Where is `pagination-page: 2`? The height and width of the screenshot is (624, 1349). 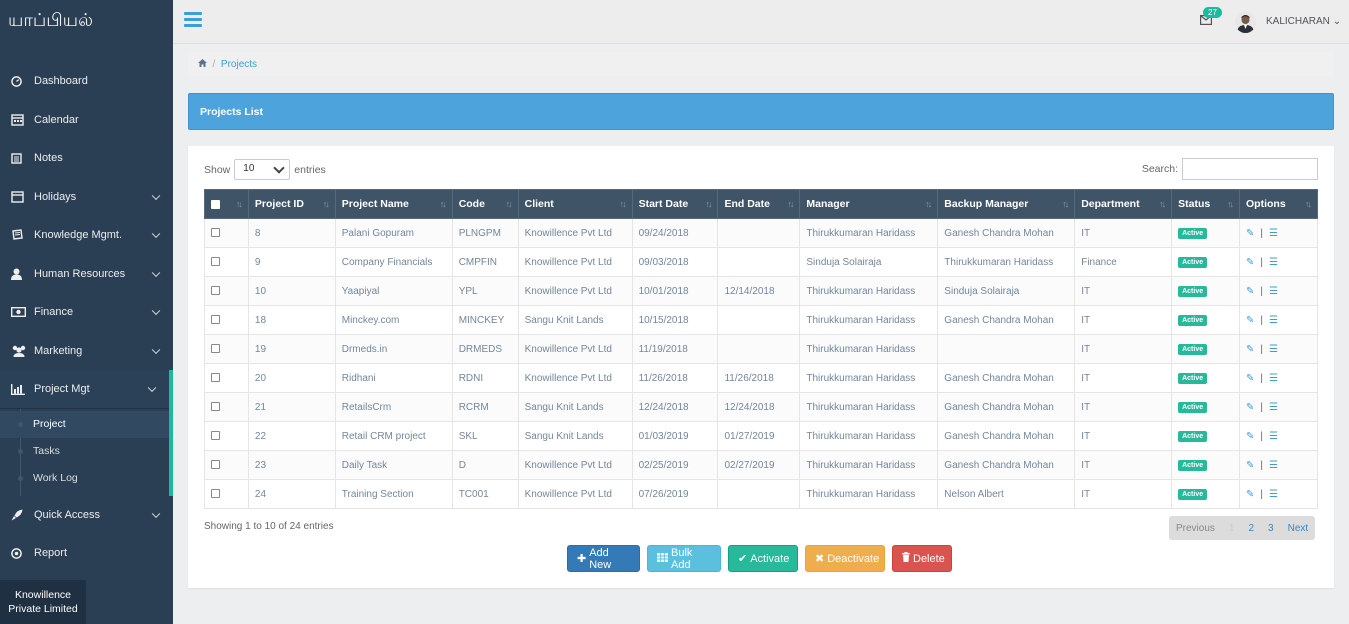
pagination-page: 2 is located at coordinates (1251, 528).